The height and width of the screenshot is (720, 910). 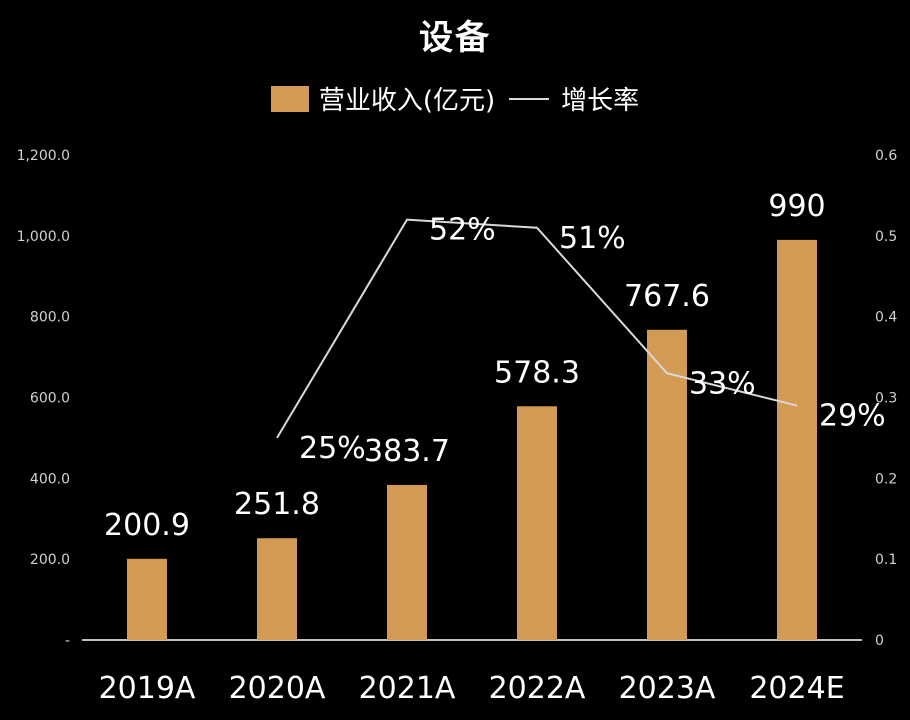 I want to click on right-tick-label: 0.4, so click(x=886, y=318).